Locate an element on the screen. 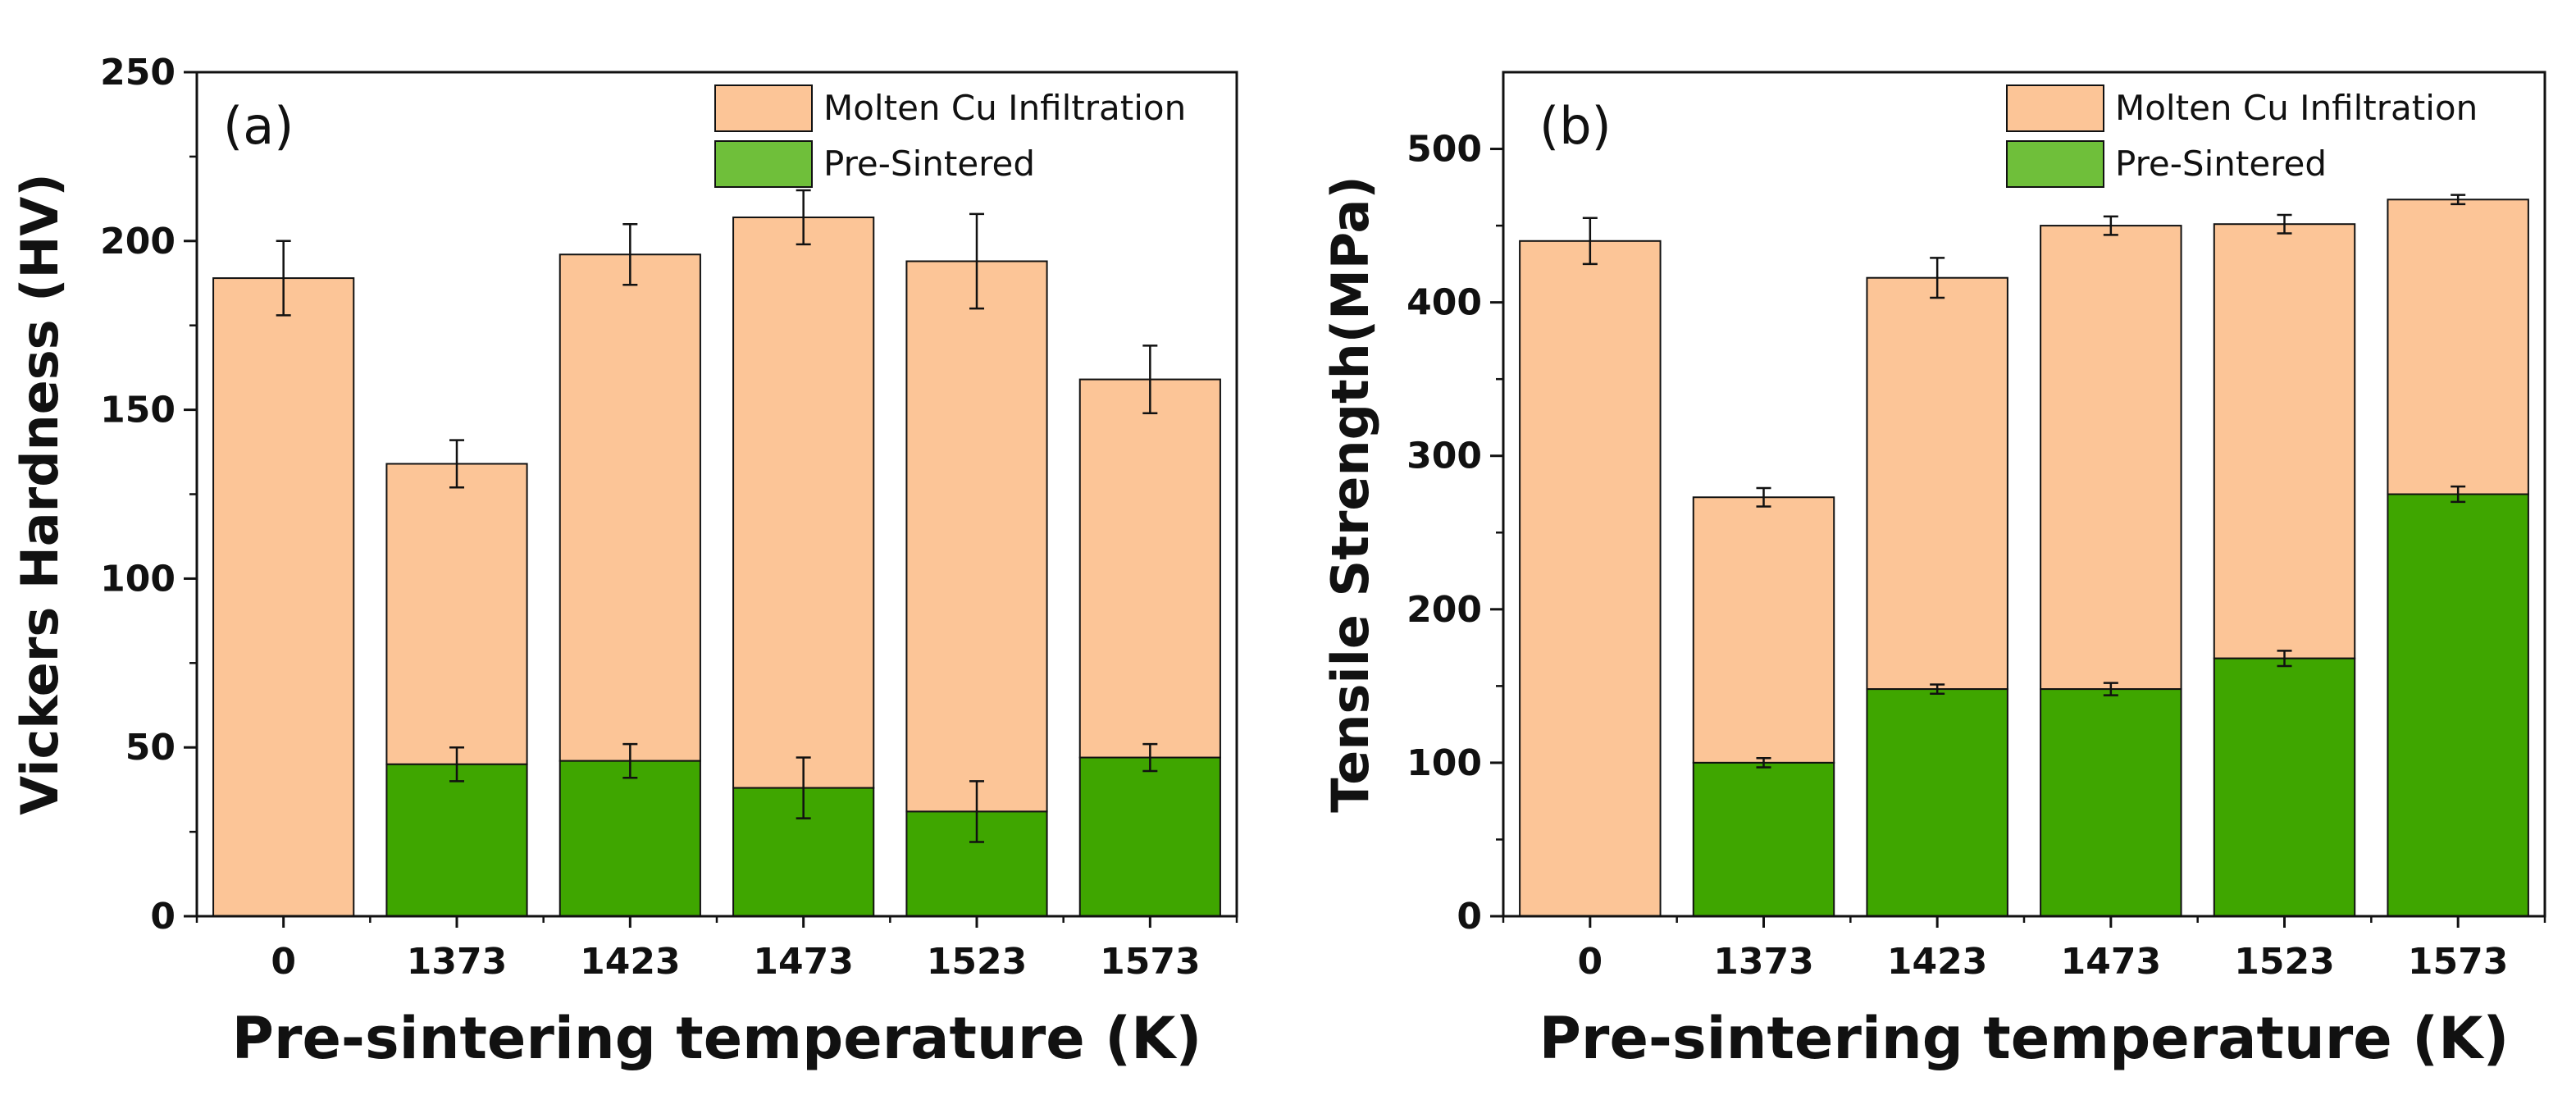 The height and width of the screenshot is (1118, 2576). y-tick-label-500: 500 is located at coordinates (1444, 150).